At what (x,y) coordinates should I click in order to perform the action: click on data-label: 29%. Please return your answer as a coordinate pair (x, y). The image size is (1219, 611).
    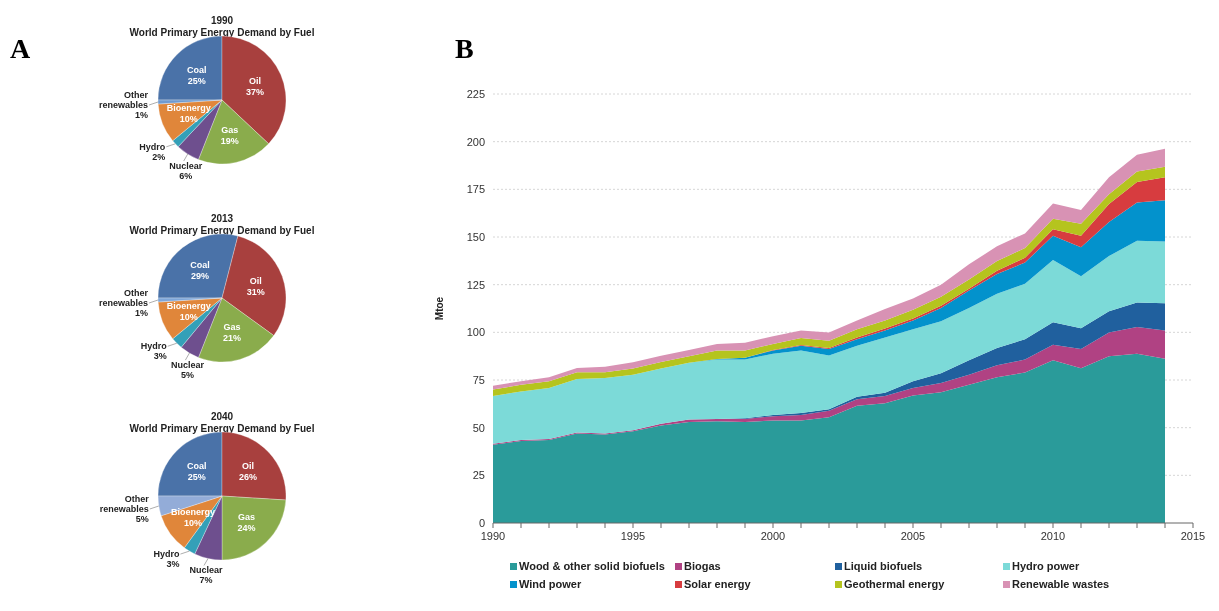
    Looking at the image, I should click on (200, 275).